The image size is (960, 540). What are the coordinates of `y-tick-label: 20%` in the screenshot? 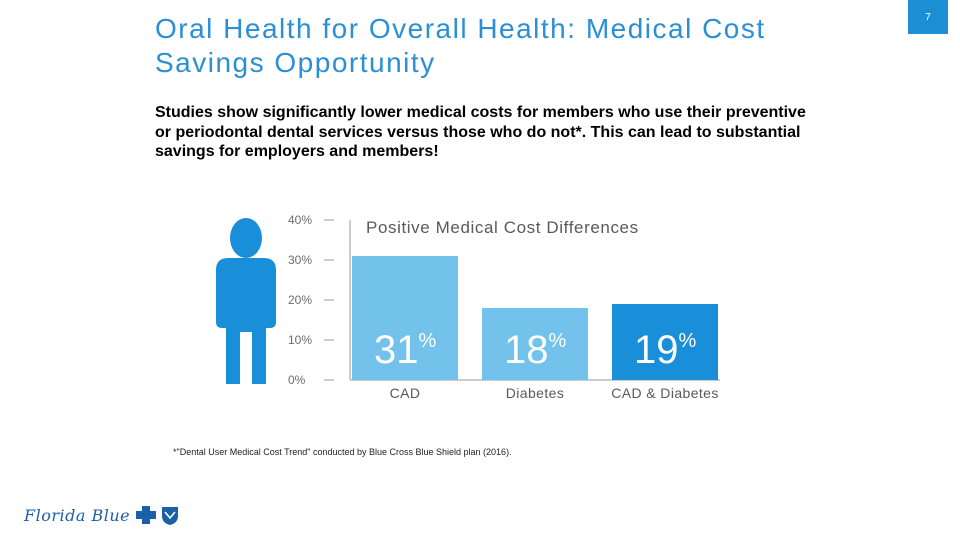 It's located at (300, 300).